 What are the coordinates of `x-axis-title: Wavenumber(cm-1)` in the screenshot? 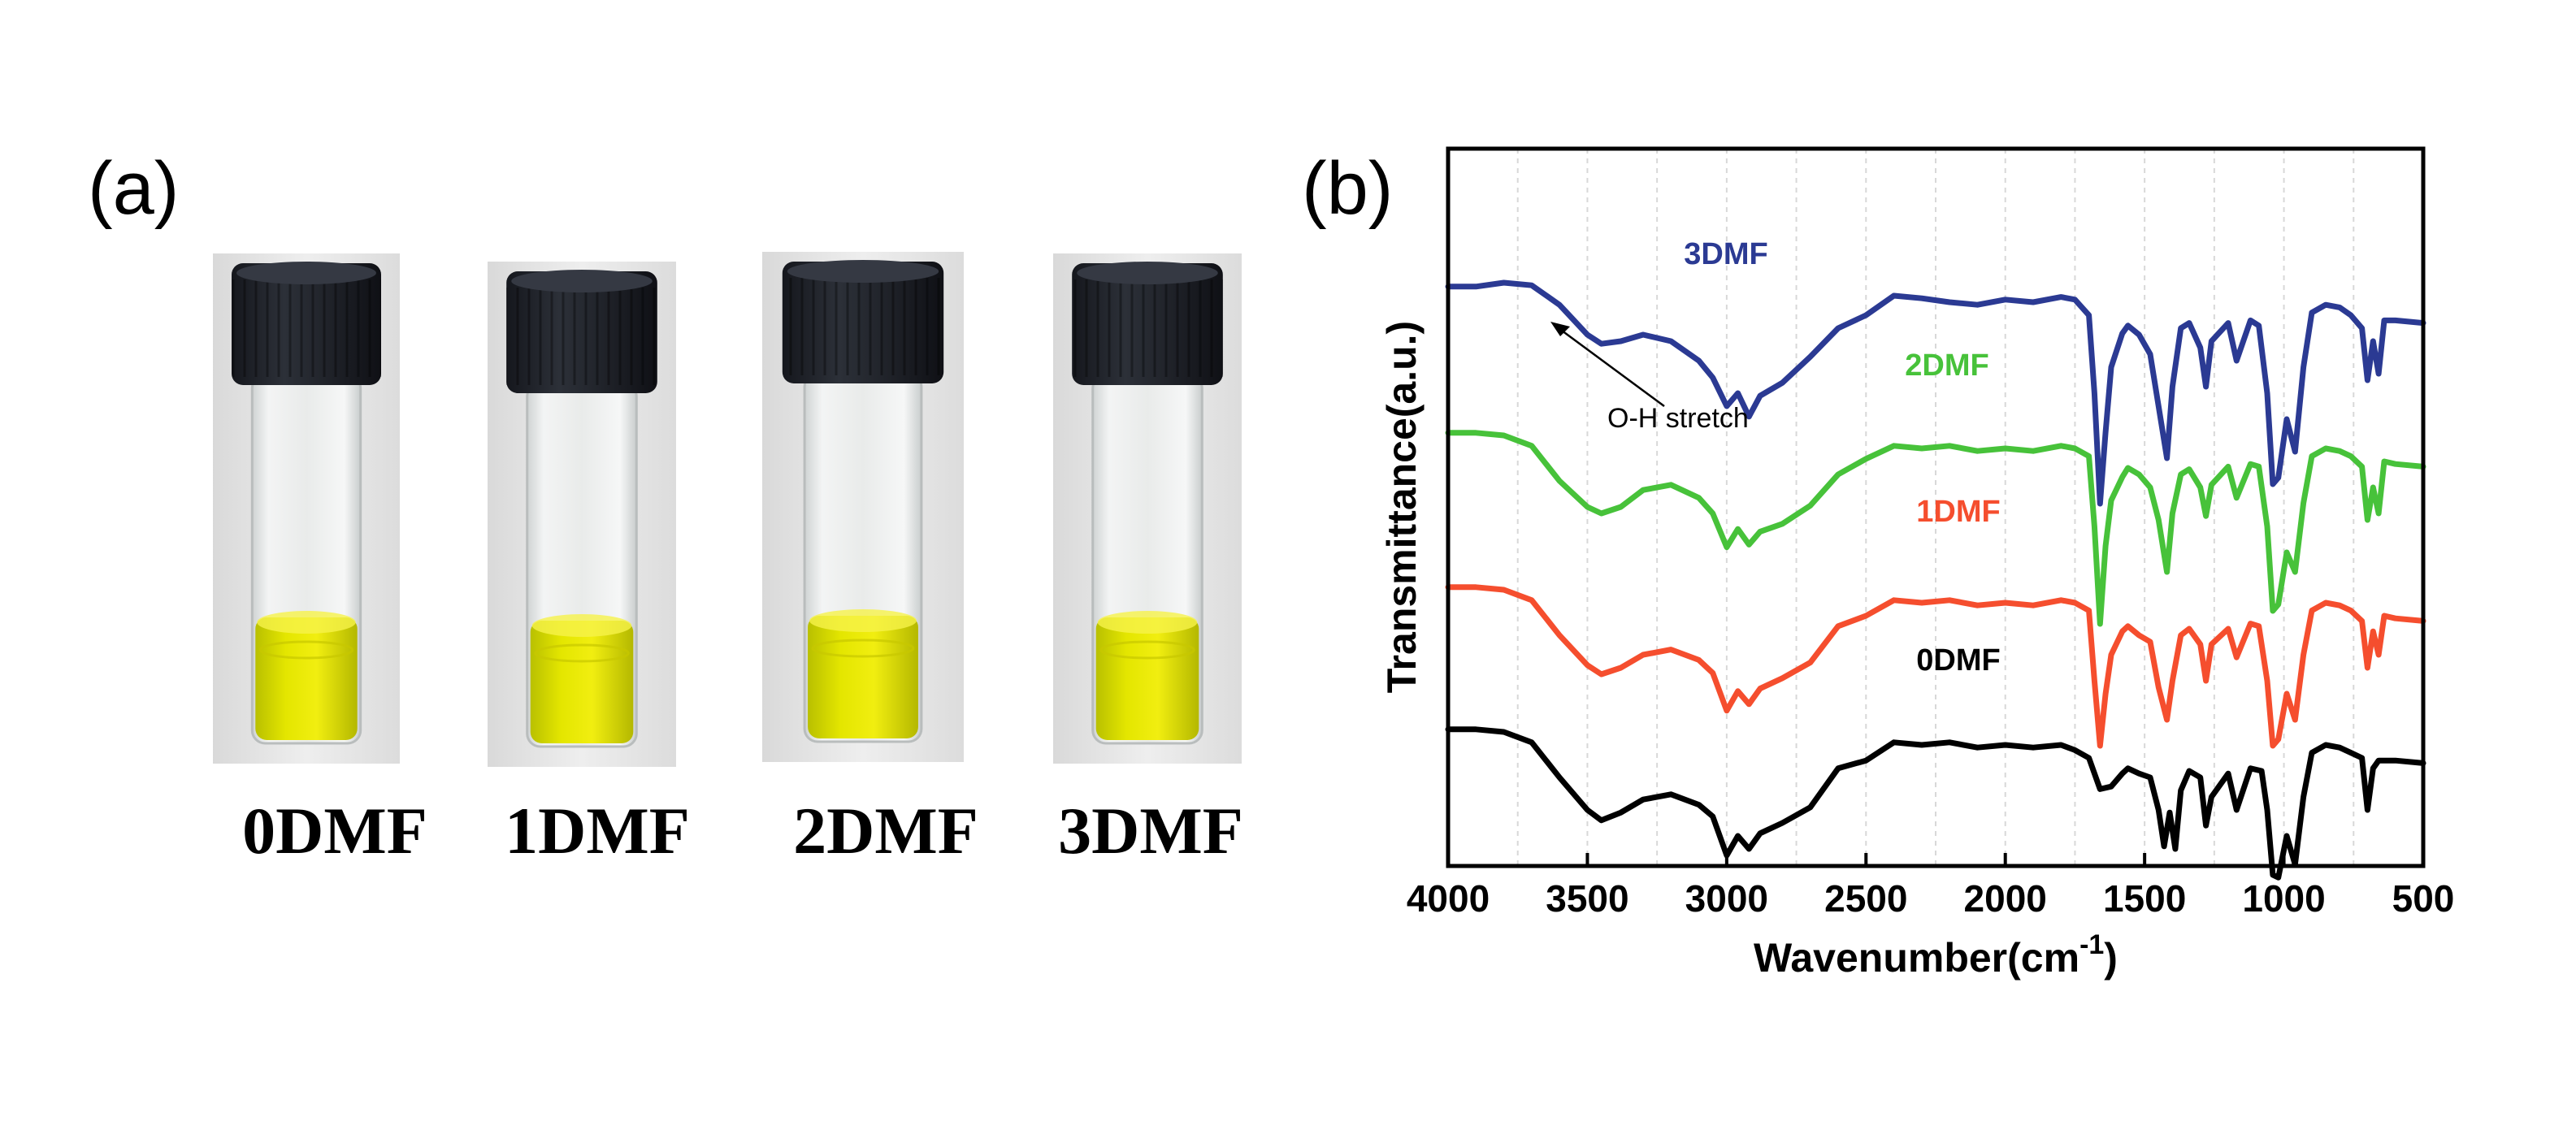 It's located at (1936, 955).